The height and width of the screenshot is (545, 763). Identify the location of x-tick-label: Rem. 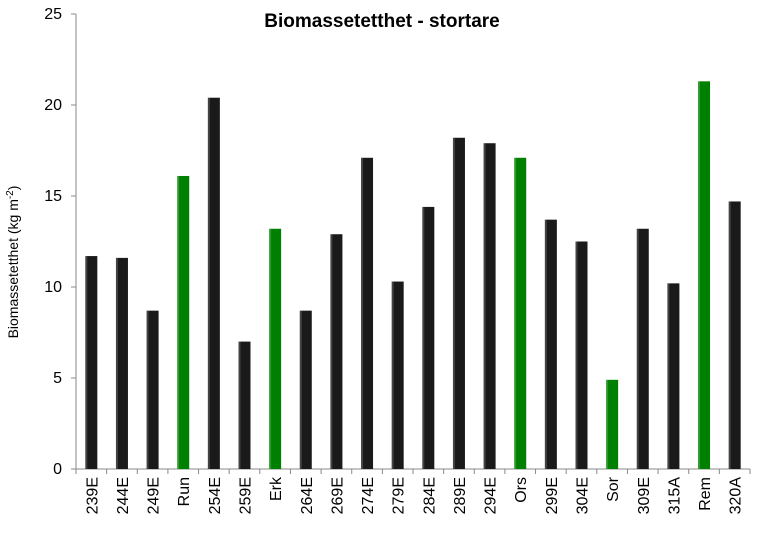
(705, 494).